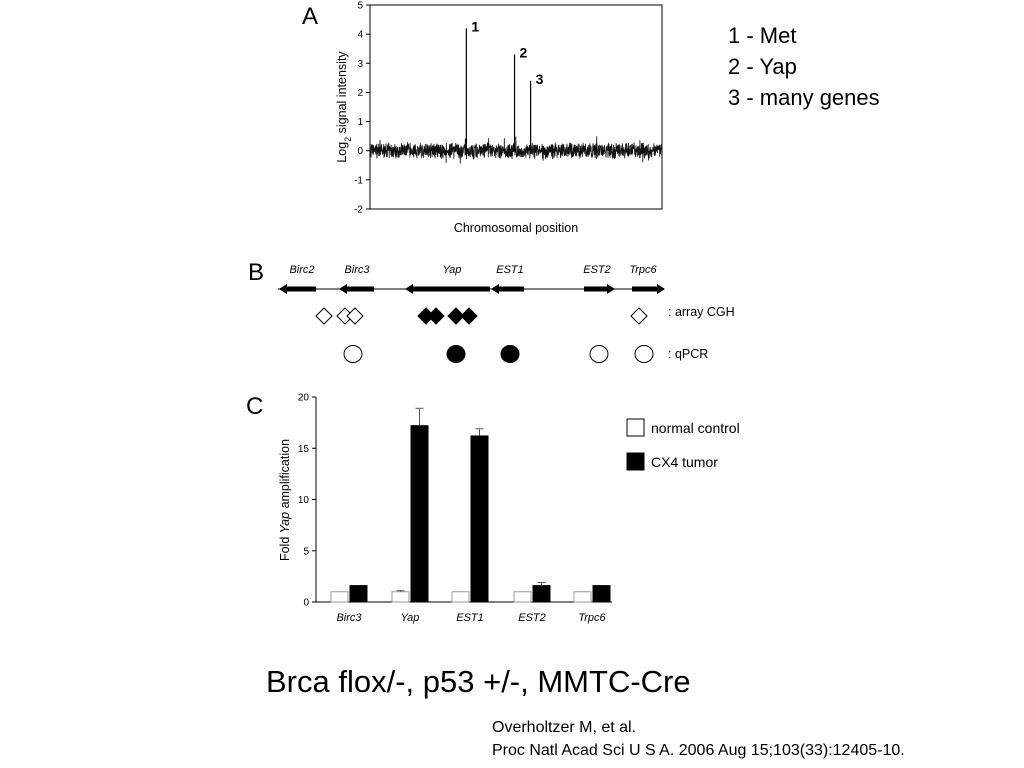 The width and height of the screenshot is (1024, 768). What do you see at coordinates (360, 122) in the screenshot?
I see `y-tick-label: 1` at bounding box center [360, 122].